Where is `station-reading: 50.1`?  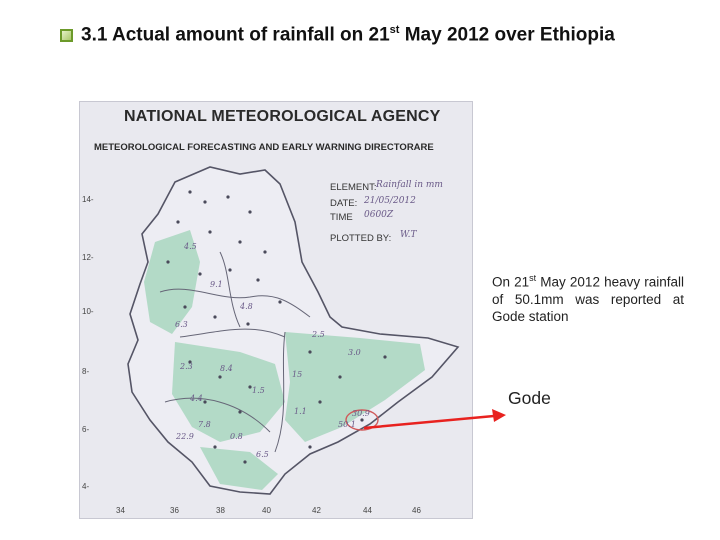 station-reading: 50.1 is located at coordinates (347, 424).